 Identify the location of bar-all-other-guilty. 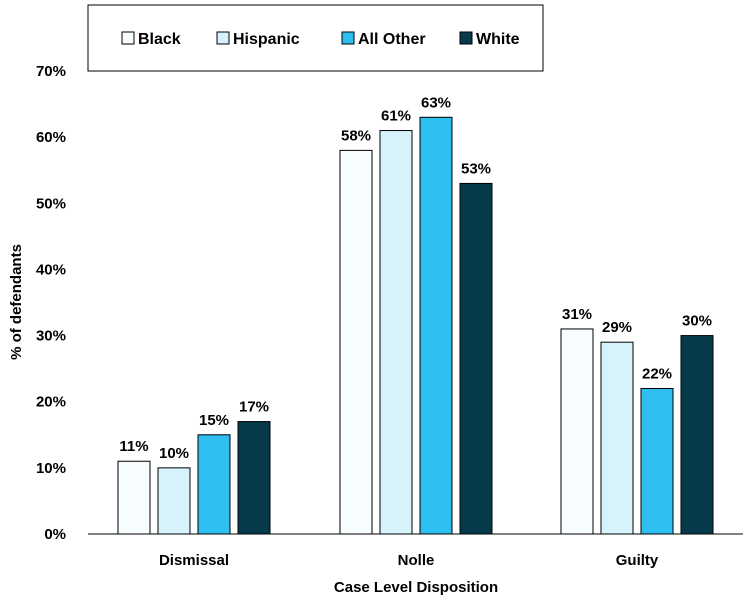
(657, 461).